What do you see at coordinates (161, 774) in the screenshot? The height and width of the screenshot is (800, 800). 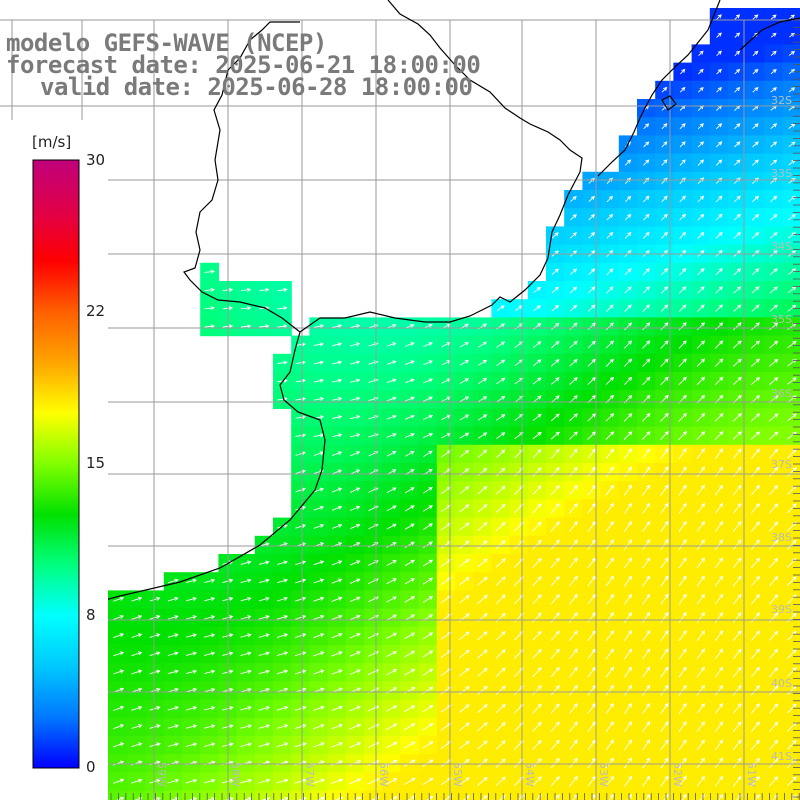 I see `longitude-label: 59W` at bounding box center [161, 774].